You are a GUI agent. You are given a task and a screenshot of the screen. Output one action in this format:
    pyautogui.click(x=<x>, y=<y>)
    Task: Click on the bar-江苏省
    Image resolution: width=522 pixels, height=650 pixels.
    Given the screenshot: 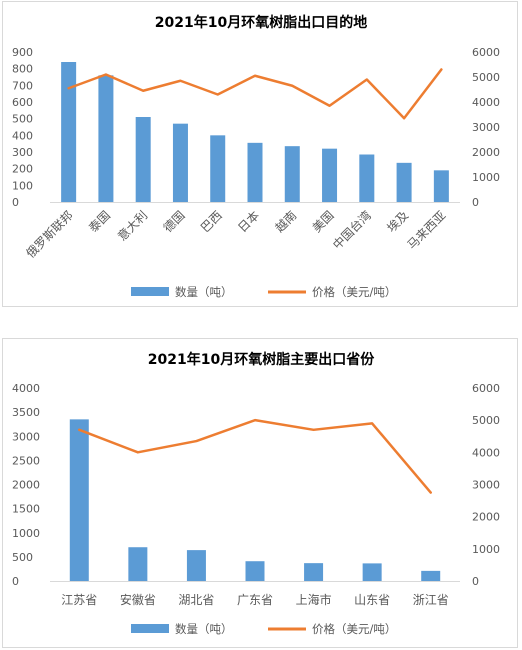 What is the action you would take?
    pyautogui.click(x=79, y=500)
    